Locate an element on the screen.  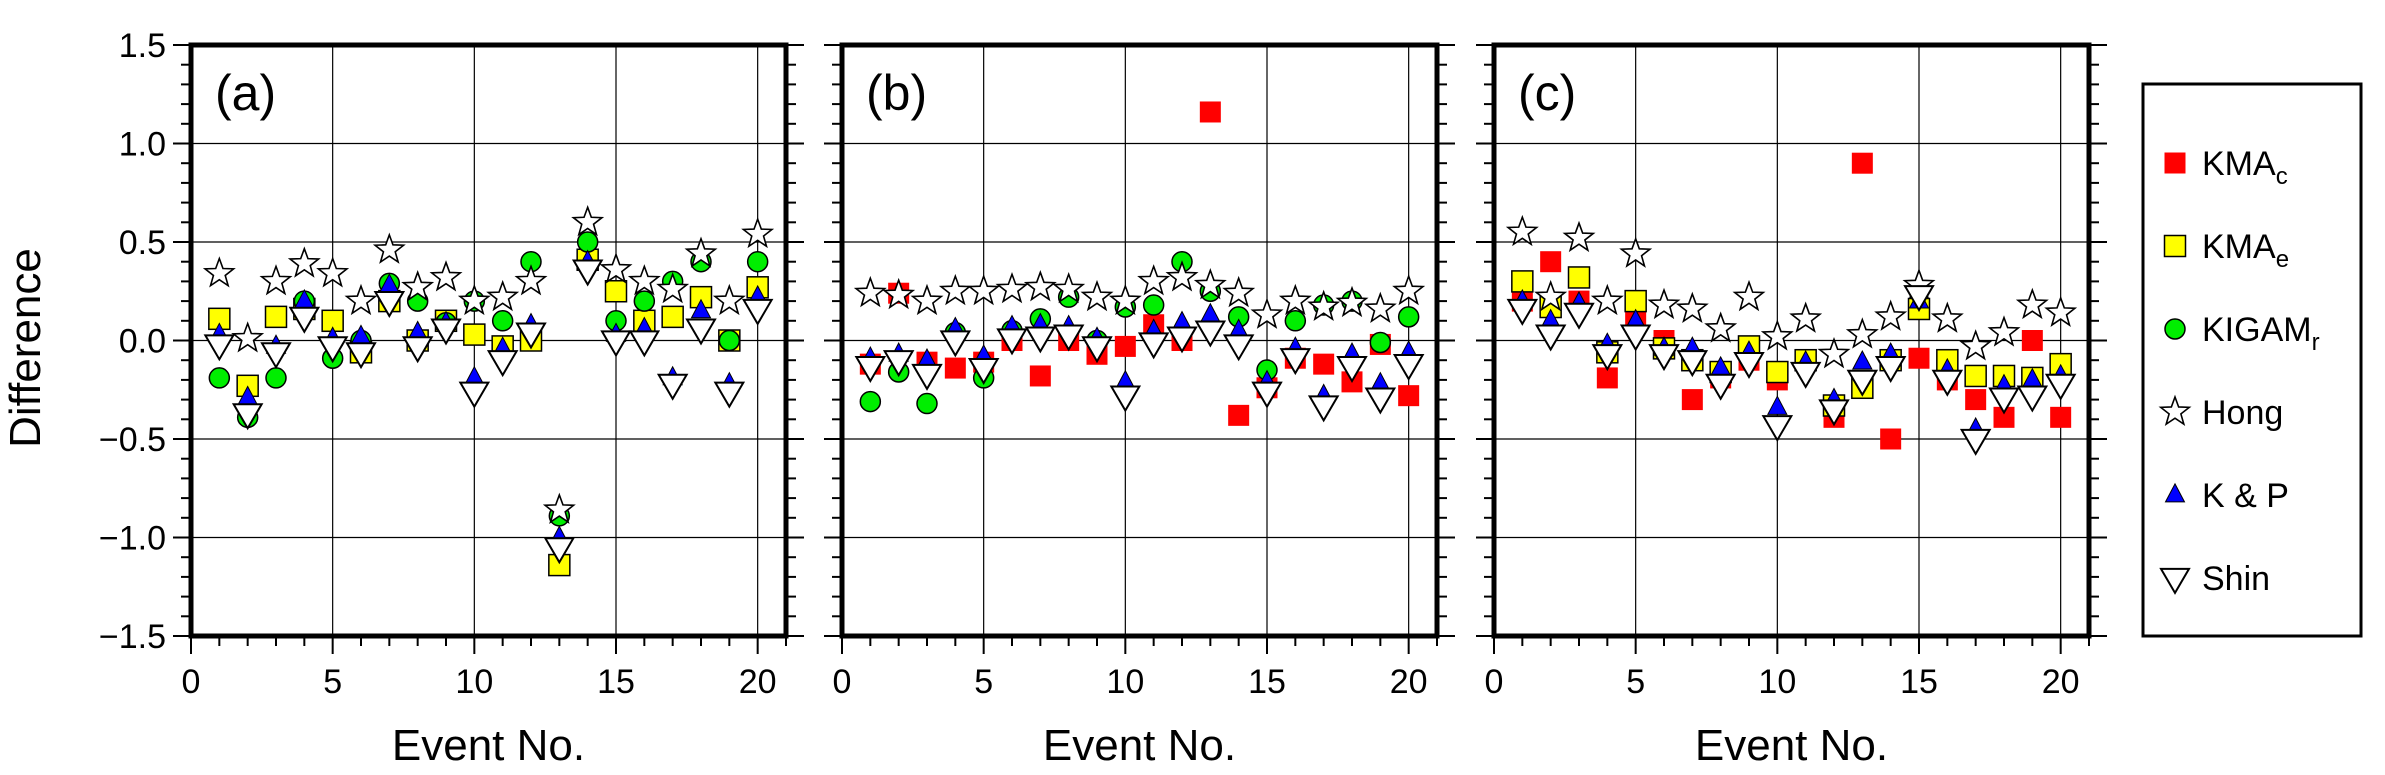
x-tick-label: 20 is located at coordinates (1409, 682).